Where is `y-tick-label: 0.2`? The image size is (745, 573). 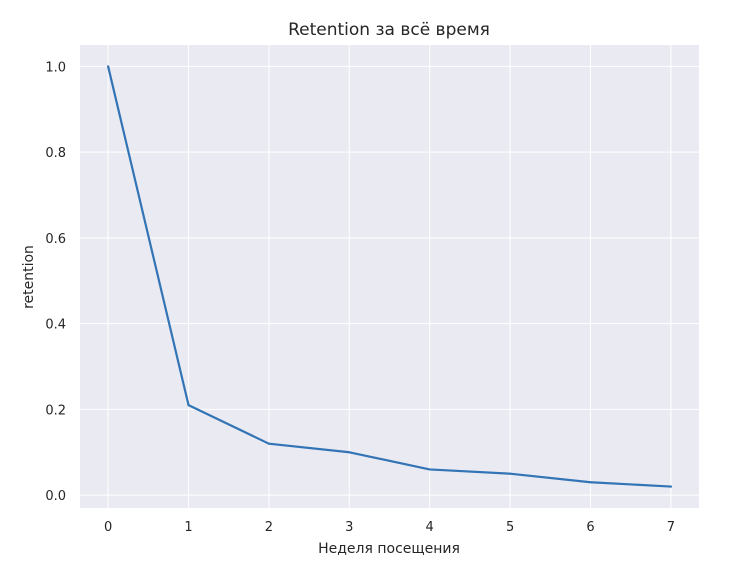 y-tick-label: 0.2 is located at coordinates (55, 410).